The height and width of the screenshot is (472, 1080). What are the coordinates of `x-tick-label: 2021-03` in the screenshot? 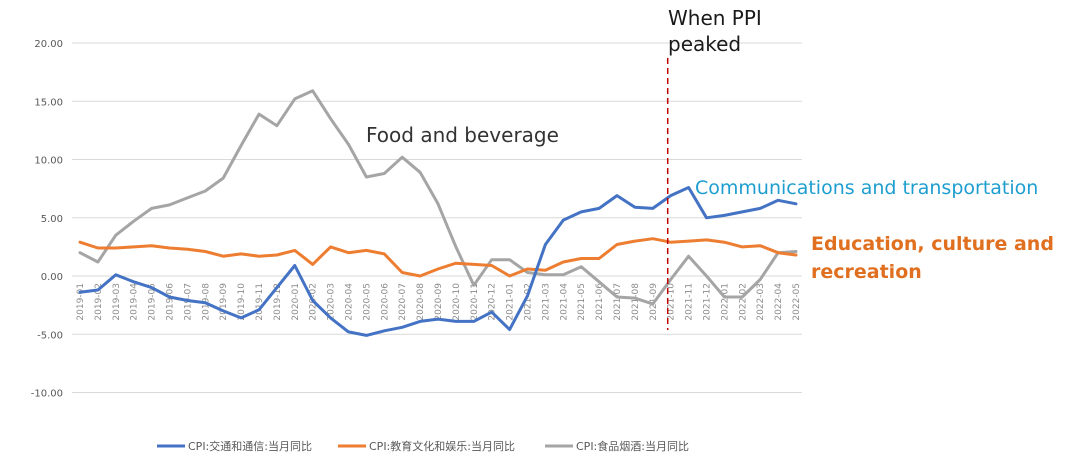 It's located at (546, 302).